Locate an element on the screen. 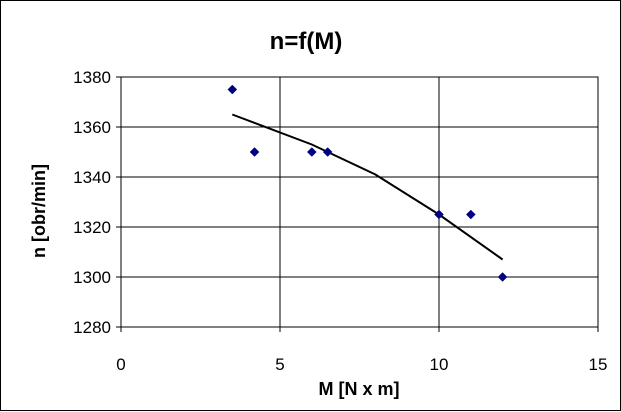  y-axis-label: n [obr/min] is located at coordinates (39, 211).